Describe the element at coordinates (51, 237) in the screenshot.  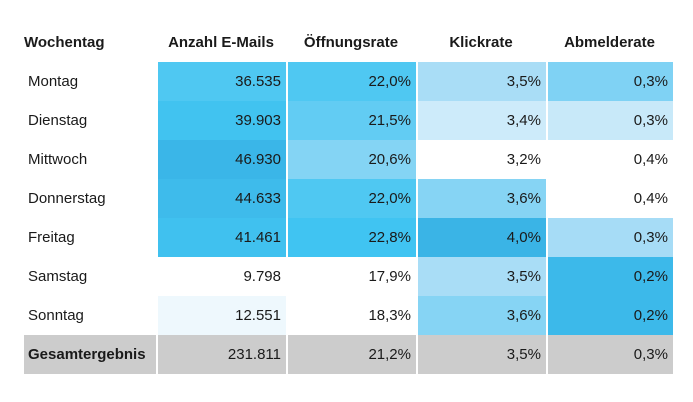
I see `weekday-cell: Freitag` at that location.